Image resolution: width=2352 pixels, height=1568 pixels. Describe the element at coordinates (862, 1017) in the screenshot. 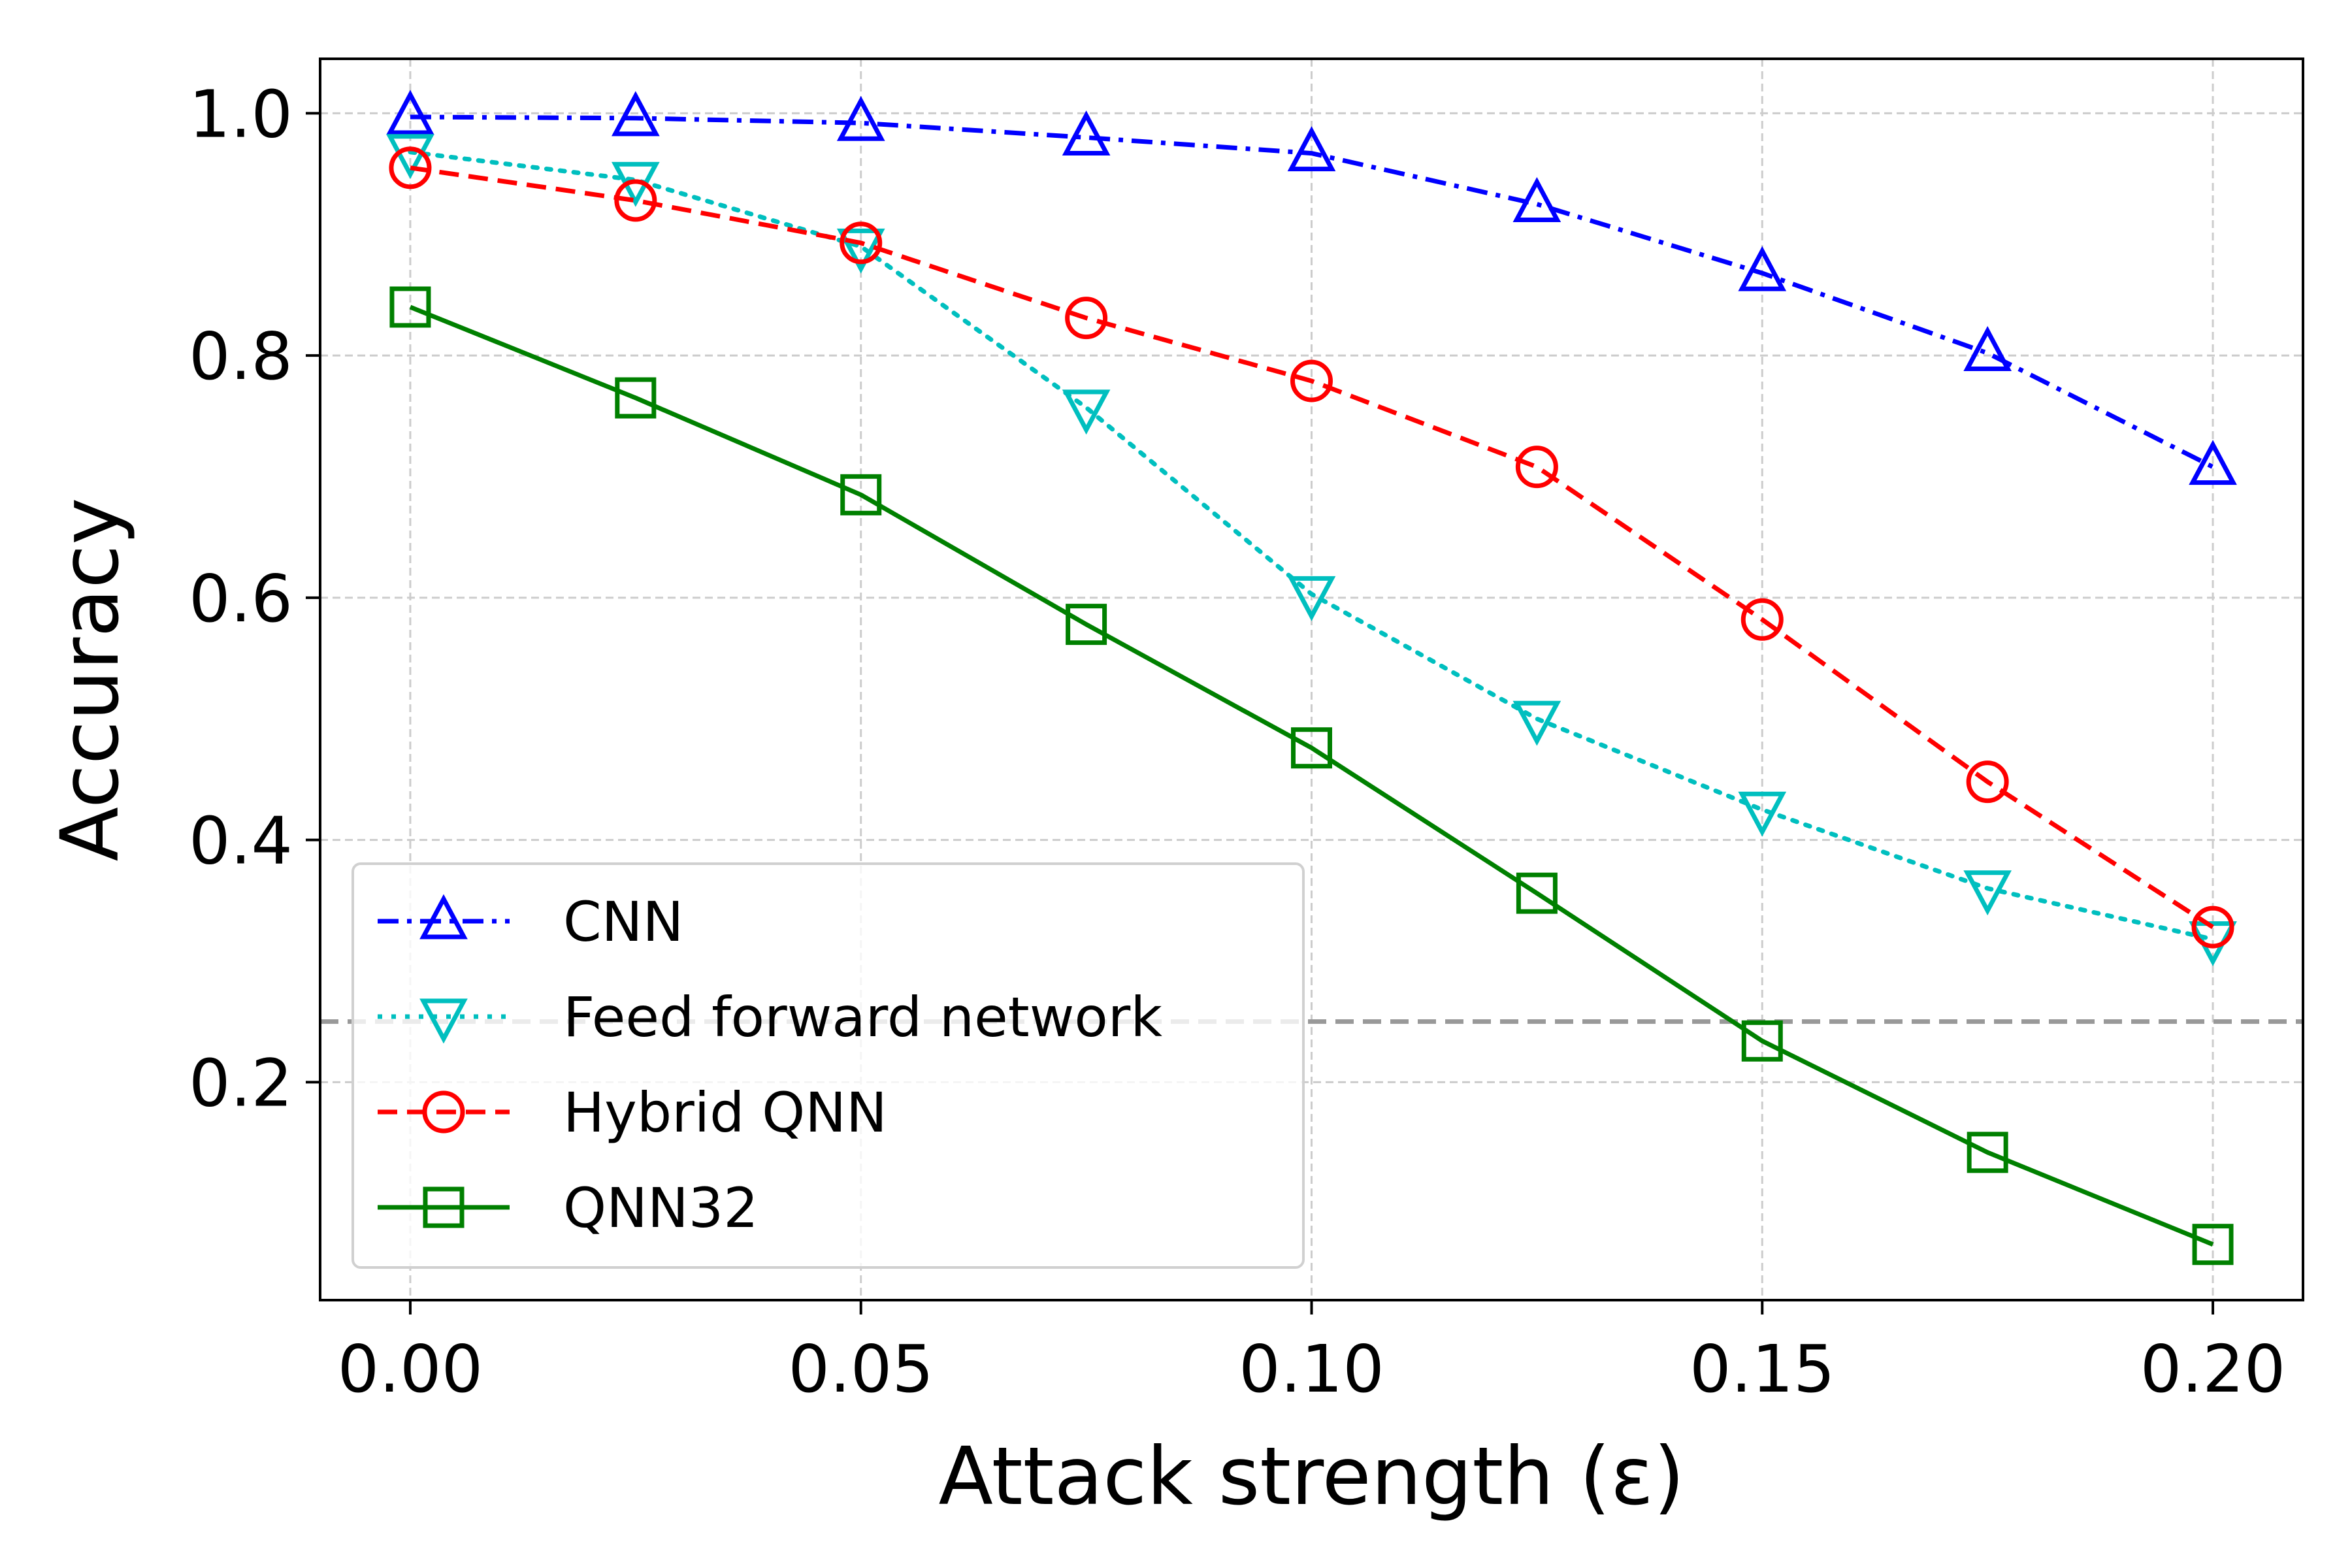

I see `legend-label-1: Feed forward network` at that location.